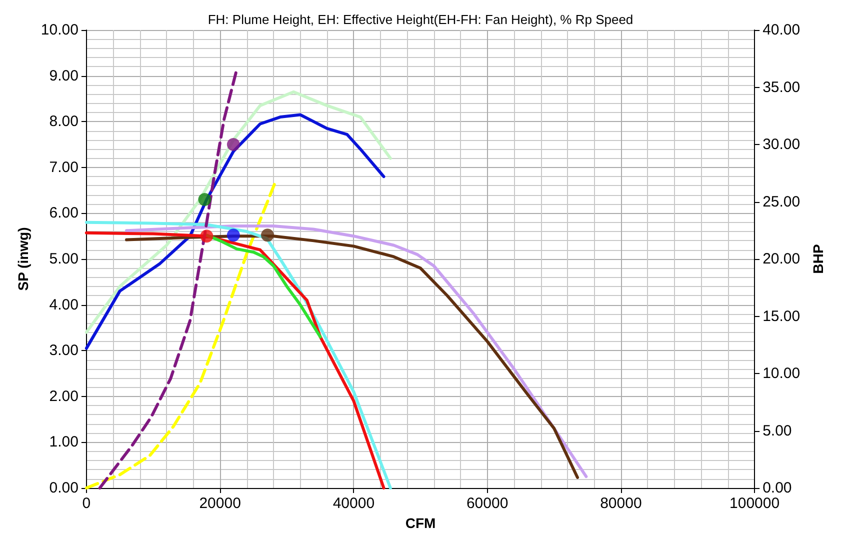 This screenshot has width=841, height=556. Describe the element at coordinates (63, 259) in the screenshot. I see `y-tick-label: 5.00` at that location.